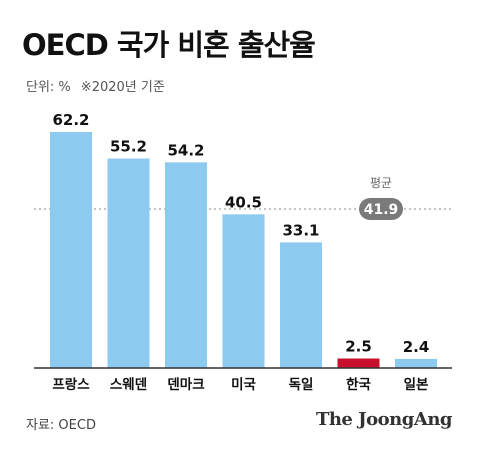  Describe the element at coordinates (185, 150) in the screenshot. I see `value-label: 54.2` at that location.